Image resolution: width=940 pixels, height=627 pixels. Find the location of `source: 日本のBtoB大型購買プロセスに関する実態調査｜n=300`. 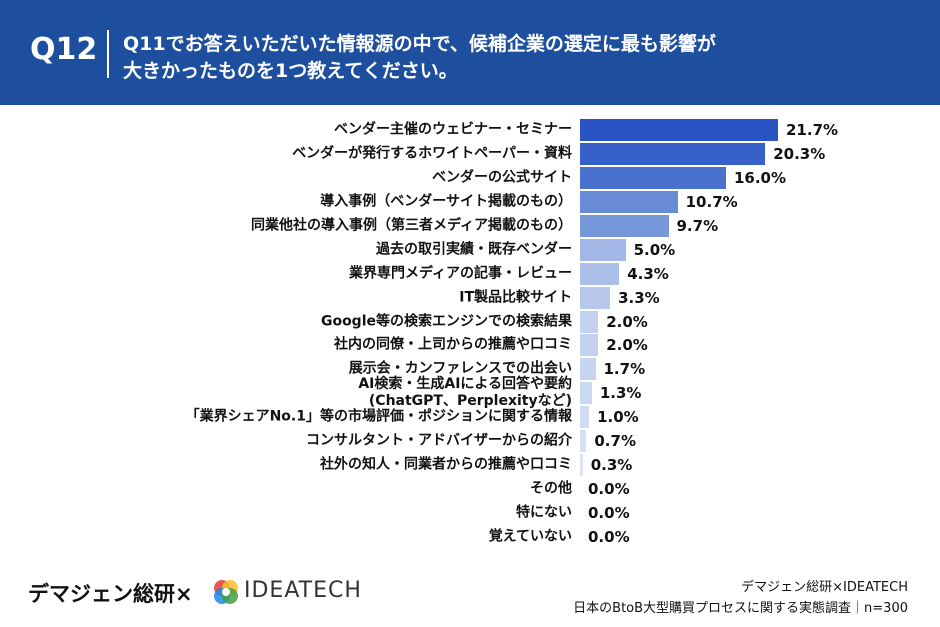

source: 日本のBtoB大型購買プロセスに関する実態調査｜n=300 is located at coordinates (740, 608).